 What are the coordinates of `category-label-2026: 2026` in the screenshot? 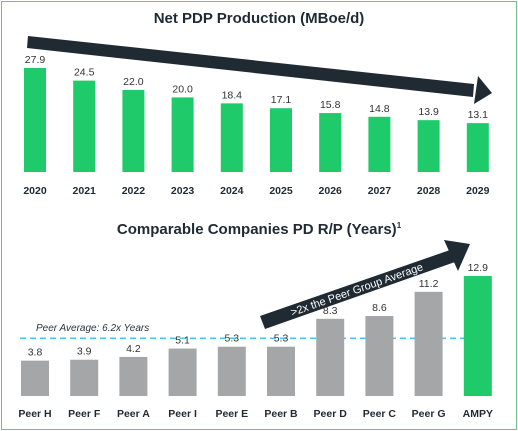 It's located at (331, 191).